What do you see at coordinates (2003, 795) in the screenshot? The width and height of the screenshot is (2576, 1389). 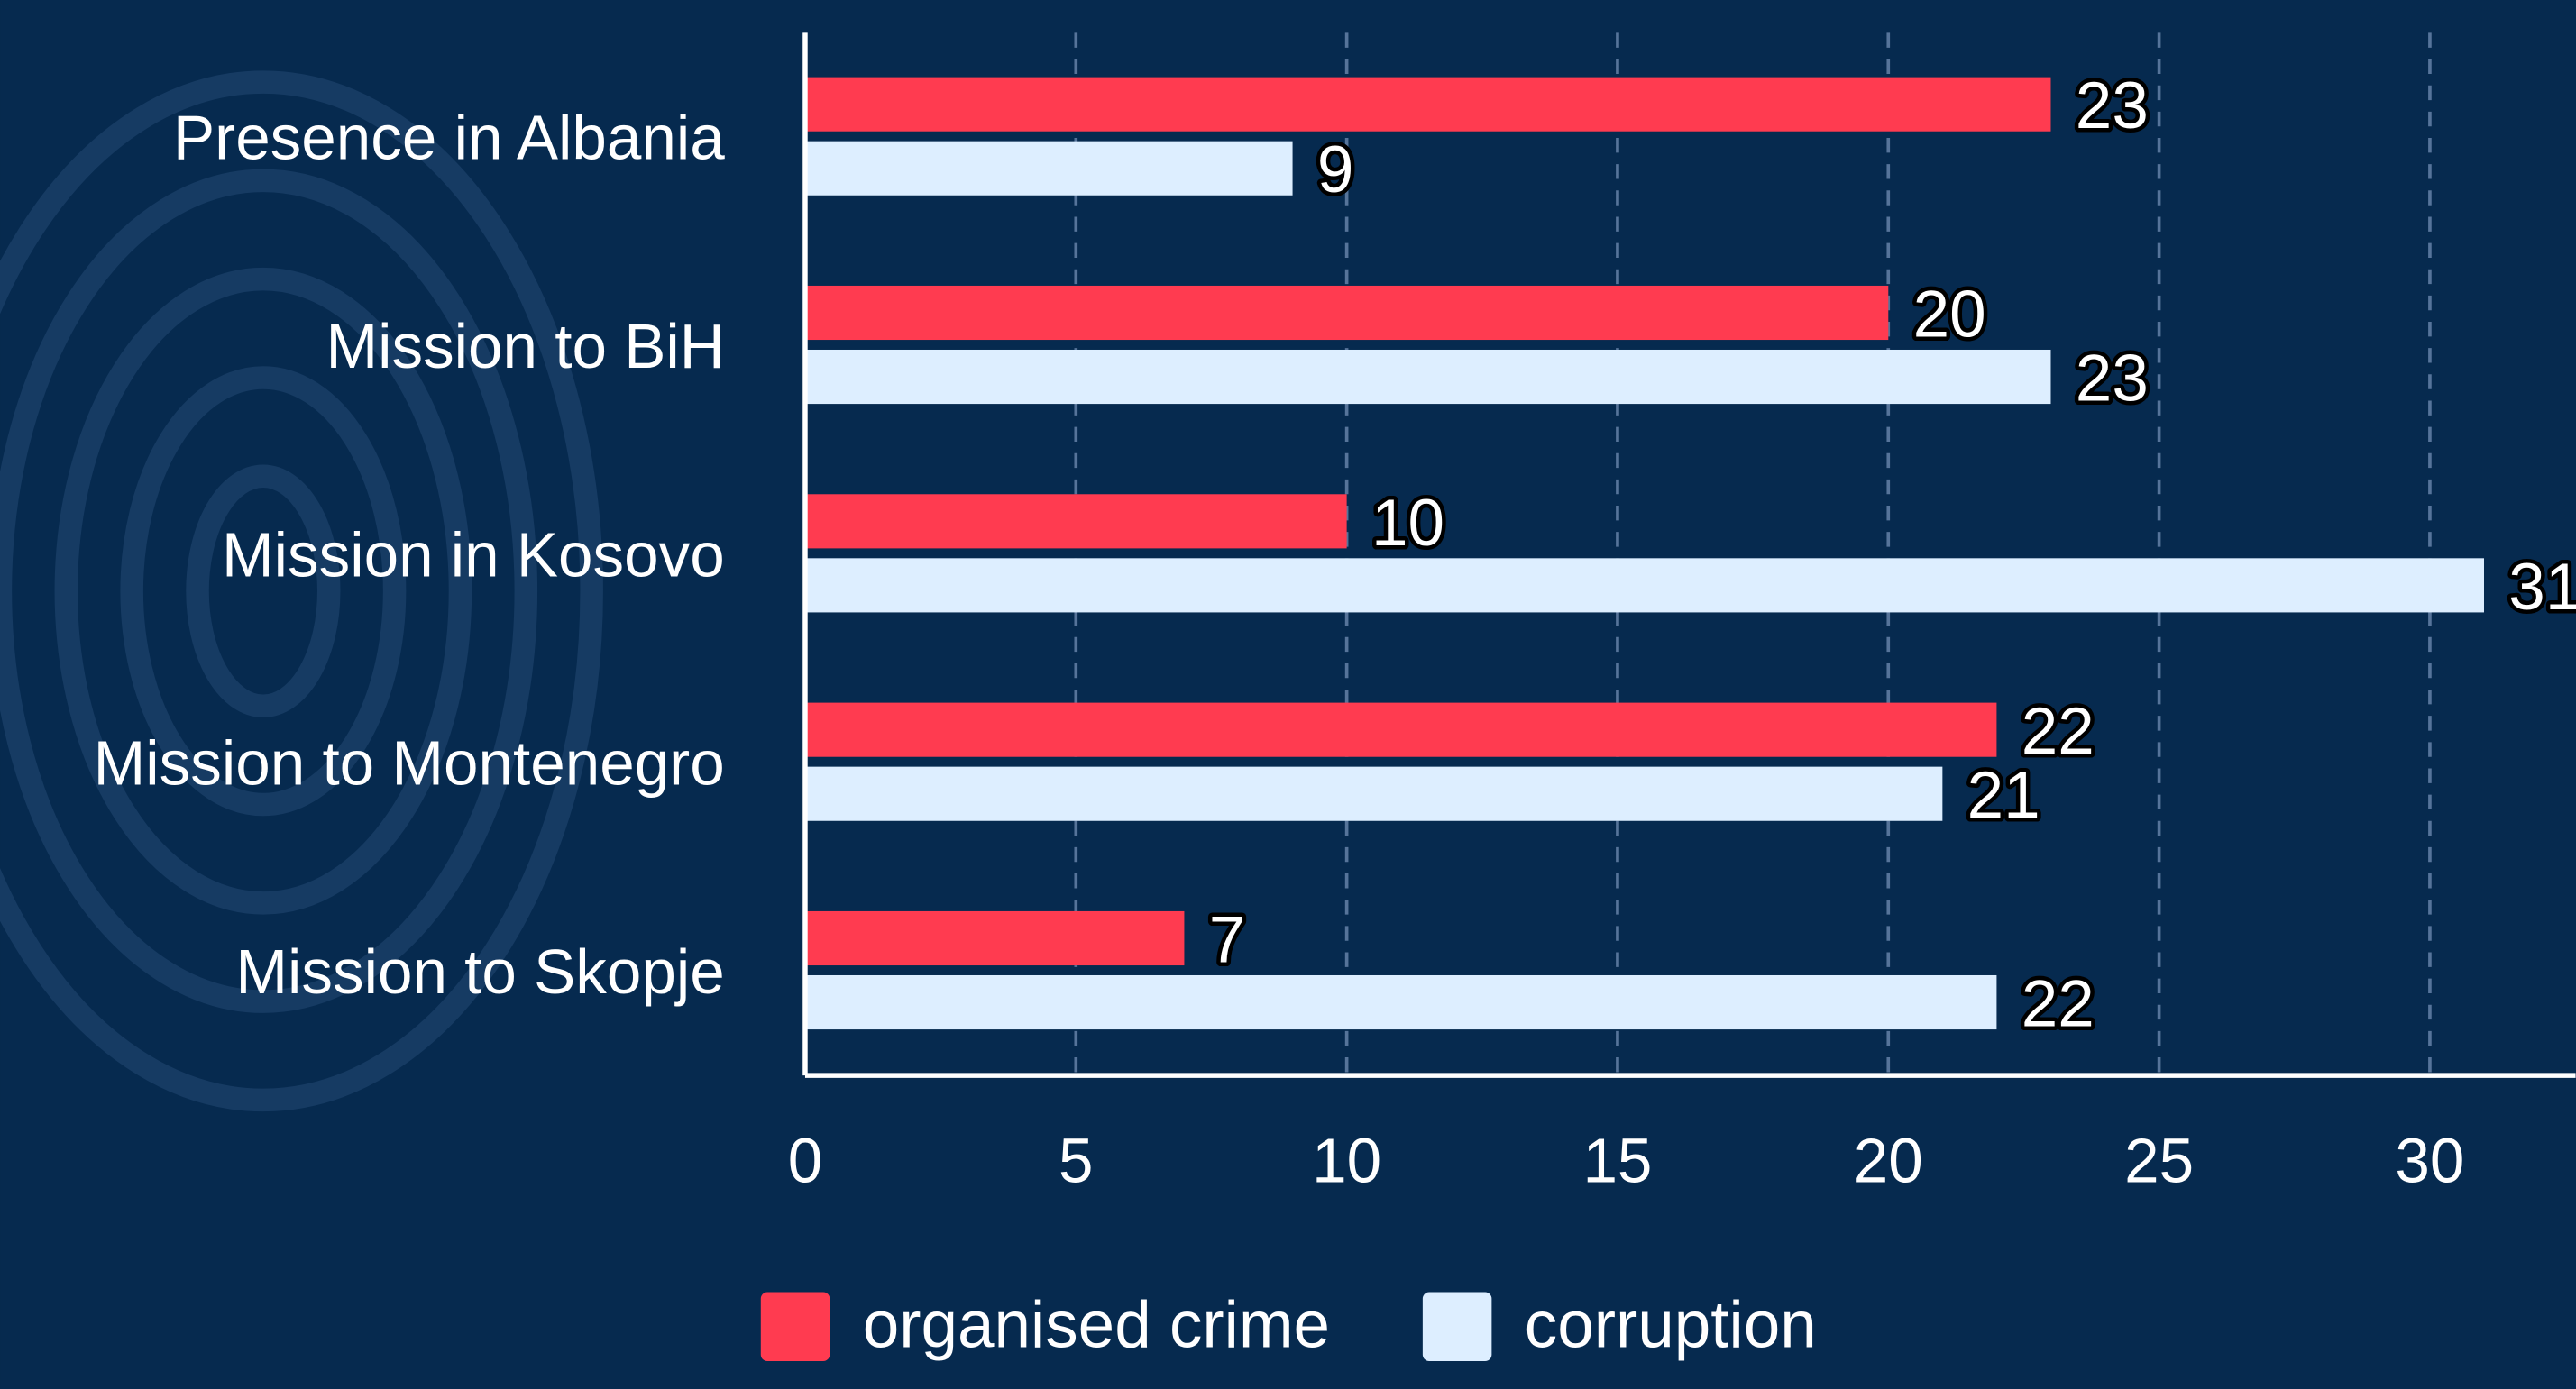 I see `value-label: 21` at bounding box center [2003, 795].